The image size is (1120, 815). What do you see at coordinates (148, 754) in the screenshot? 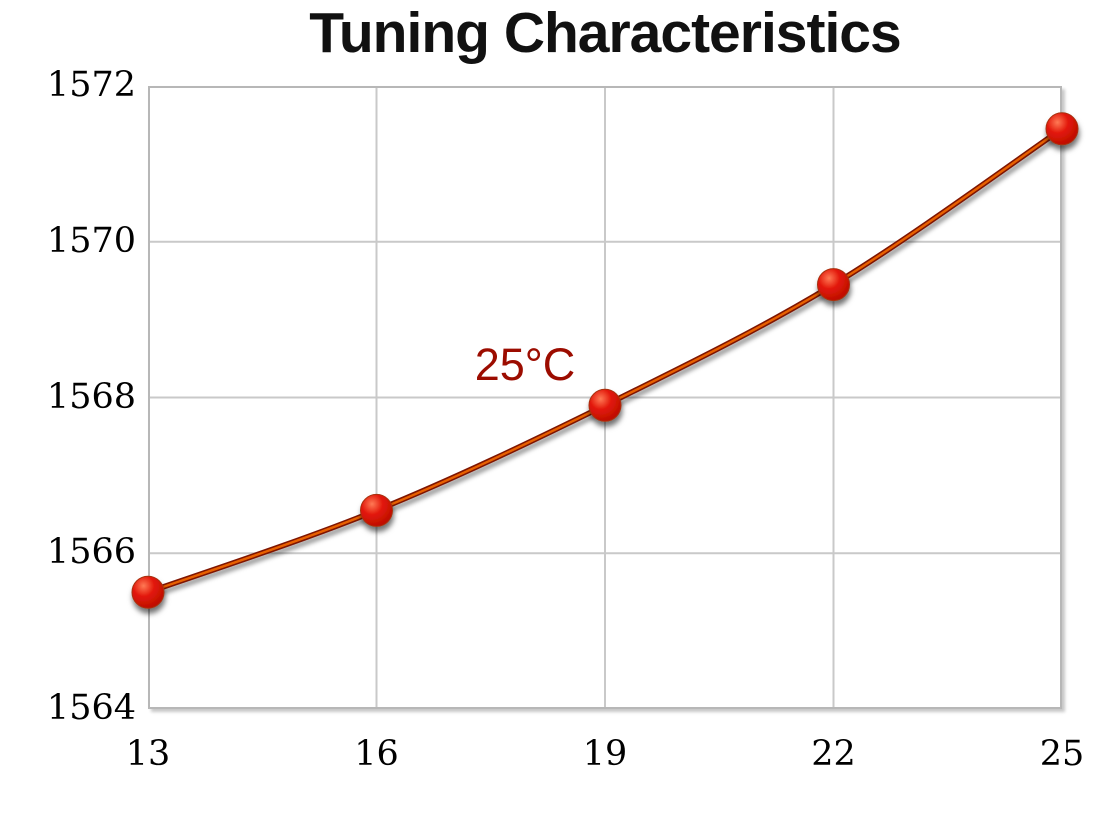
I see `x-axis-tick-label: 13` at bounding box center [148, 754].